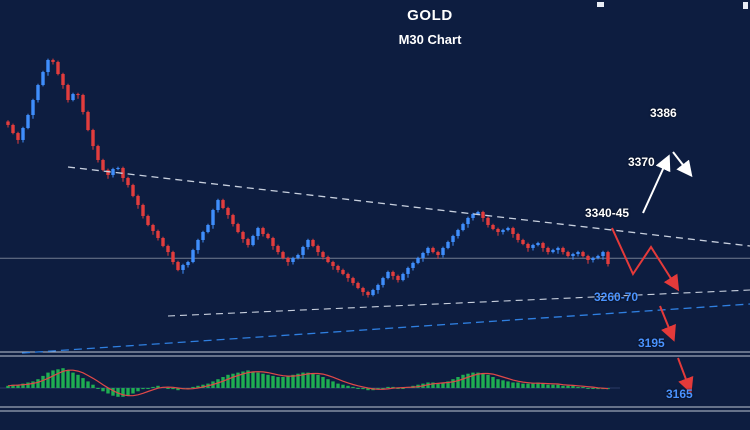 The width and height of the screenshot is (750, 430). I want to click on macd-indicator, so click(310, 382).